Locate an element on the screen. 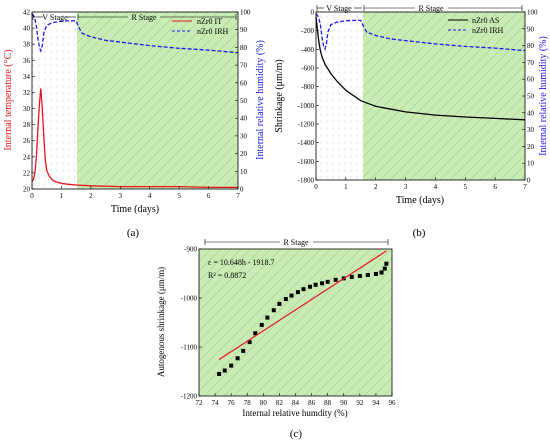 Image resolution: width=550 pixels, height=442 pixels. panel-a-y-left-tick-label: 34 is located at coordinates (27, 77).